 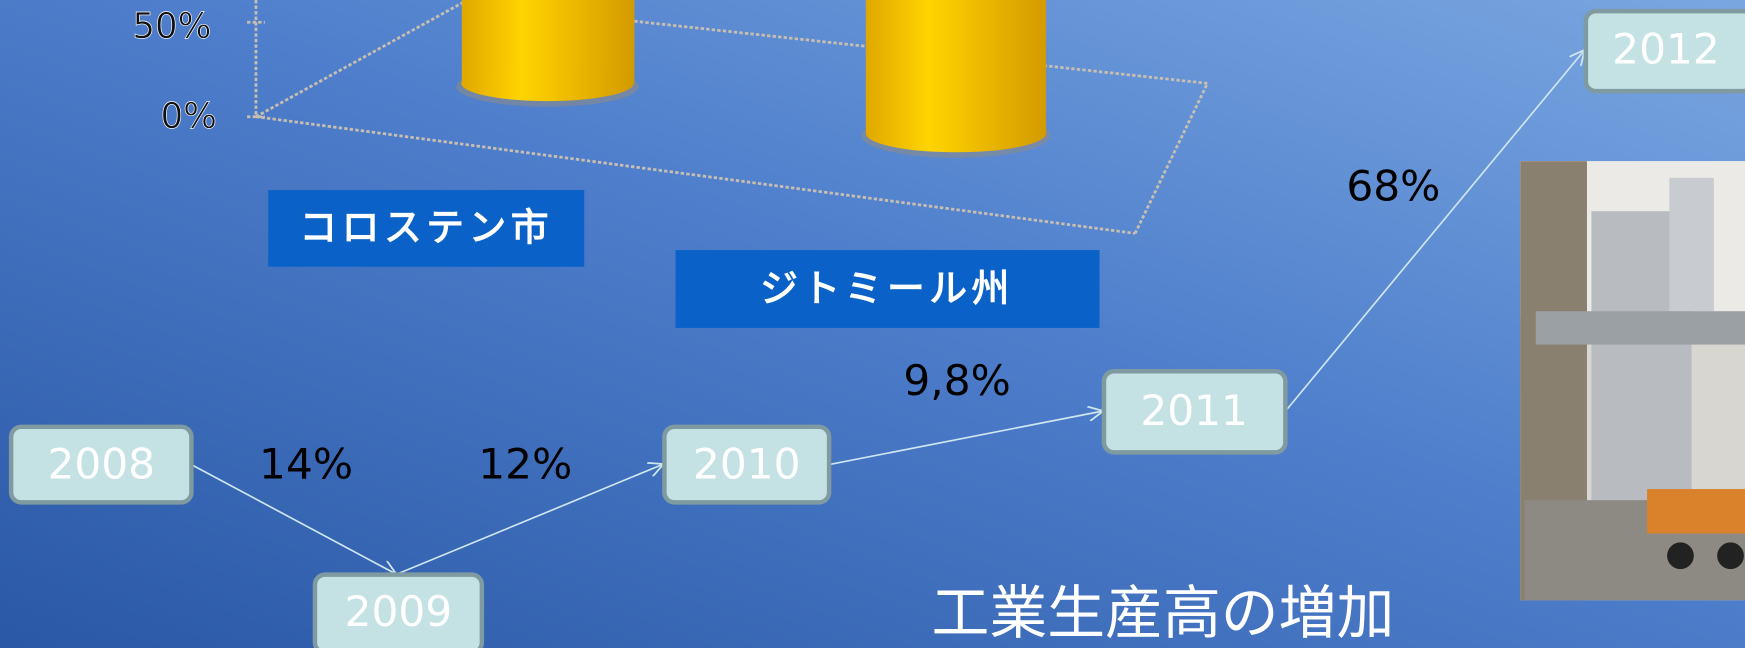 What do you see at coordinates (1632, 381) in the screenshot?
I see `photo` at bounding box center [1632, 381].